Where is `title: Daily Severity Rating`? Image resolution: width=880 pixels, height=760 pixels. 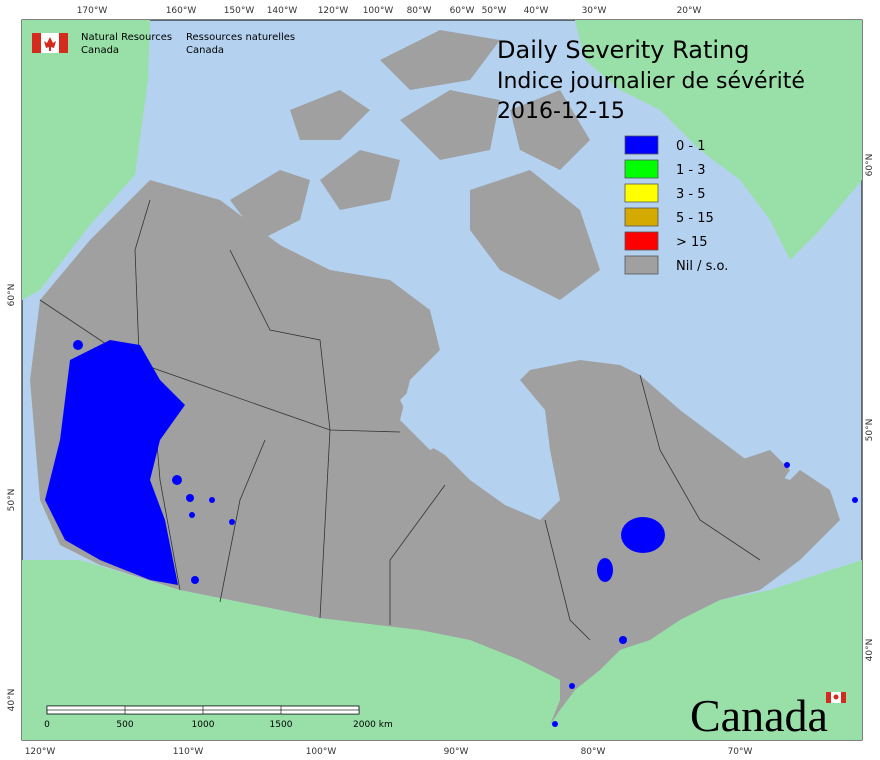
title: Daily Severity Rating is located at coordinates (623, 50).